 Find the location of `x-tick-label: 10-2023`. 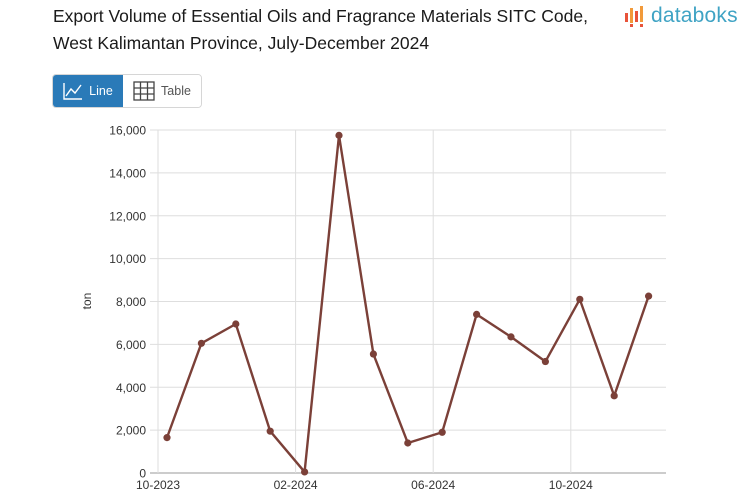

x-tick-label: 10-2023 is located at coordinates (158, 485).